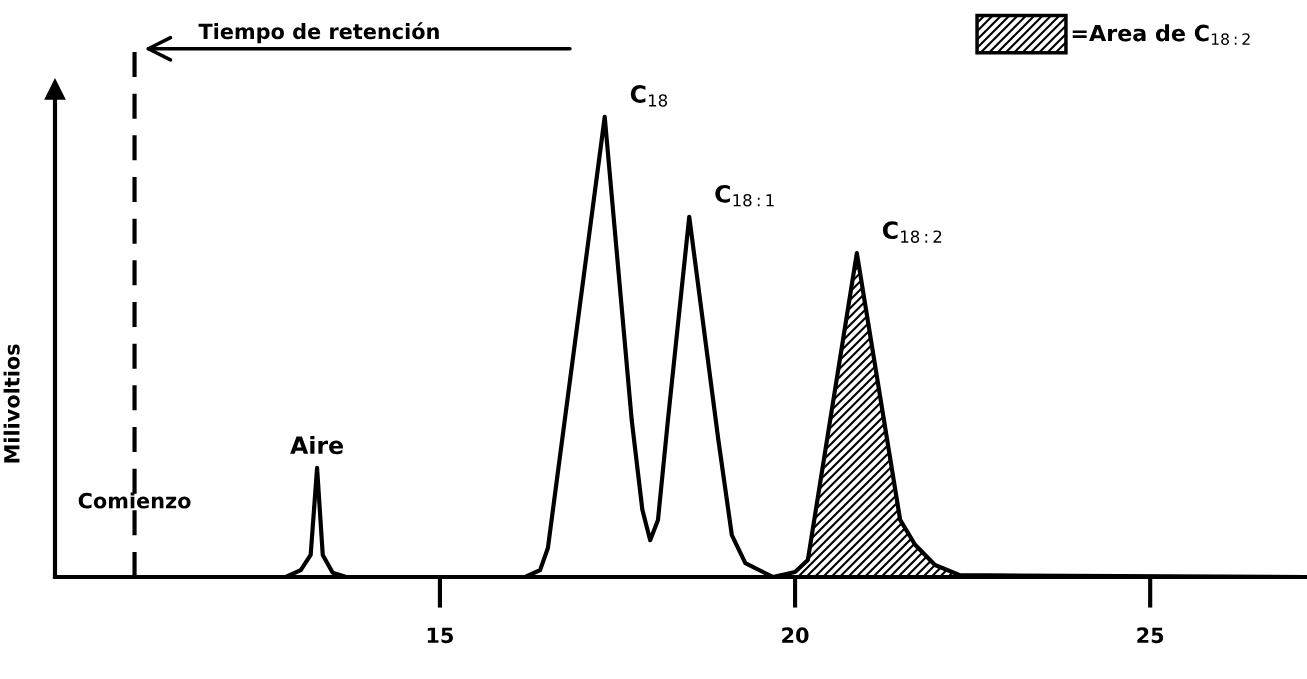 This screenshot has width=1307, height=679. I want to click on y-axis-title: Milivoltios, so click(11, 403).